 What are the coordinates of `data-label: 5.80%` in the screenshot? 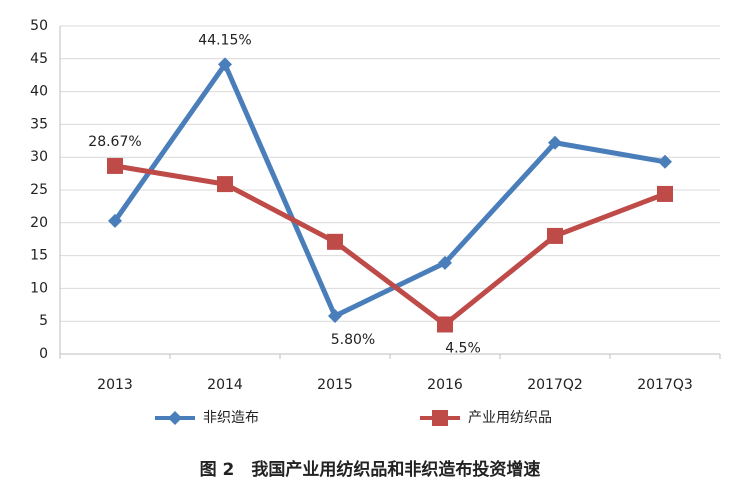 It's located at (353, 340).